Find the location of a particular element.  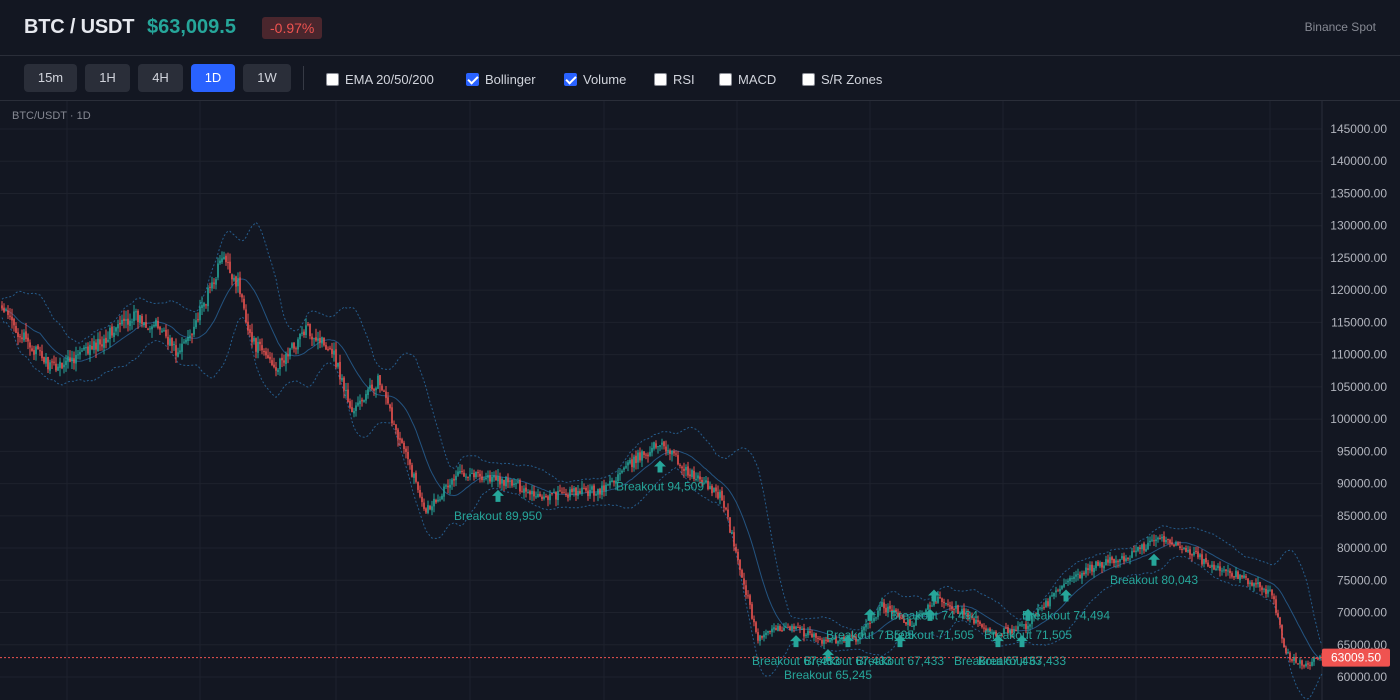

price-axis-tick-label: 110000.00 is located at coordinates (1359, 355).